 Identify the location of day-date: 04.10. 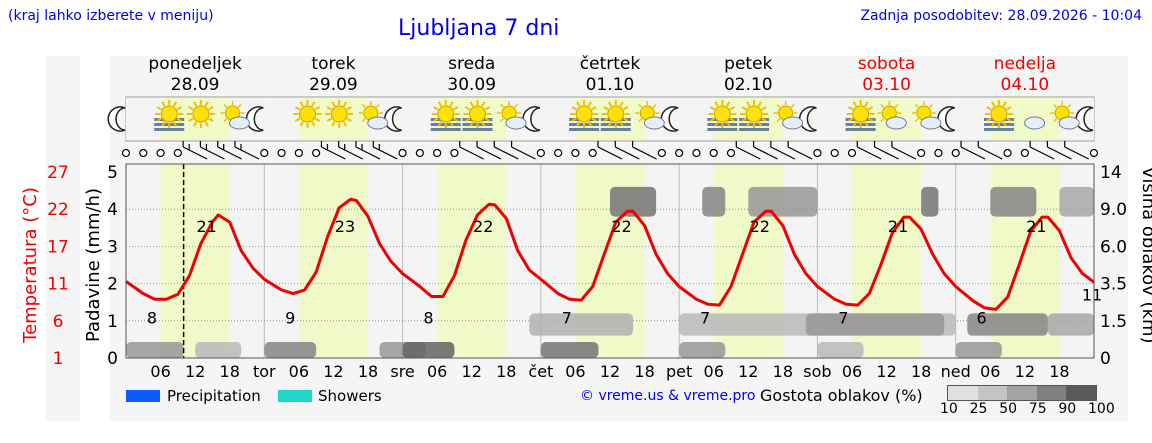
(1025, 85).